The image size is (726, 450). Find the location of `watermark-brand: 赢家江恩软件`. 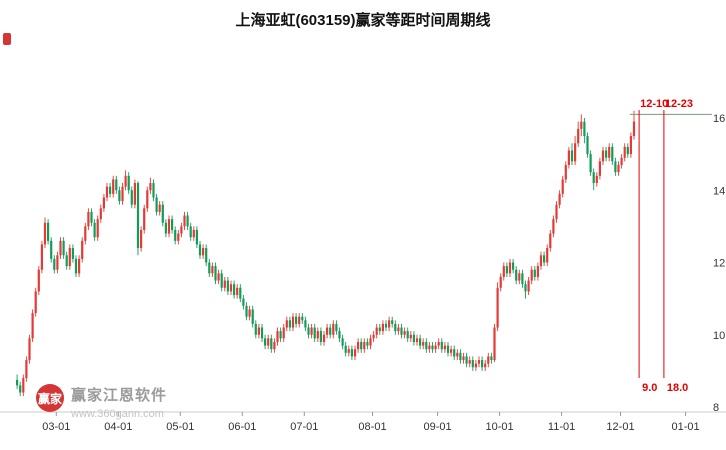

watermark-brand: 赢家江恩软件 is located at coordinates (119, 395).